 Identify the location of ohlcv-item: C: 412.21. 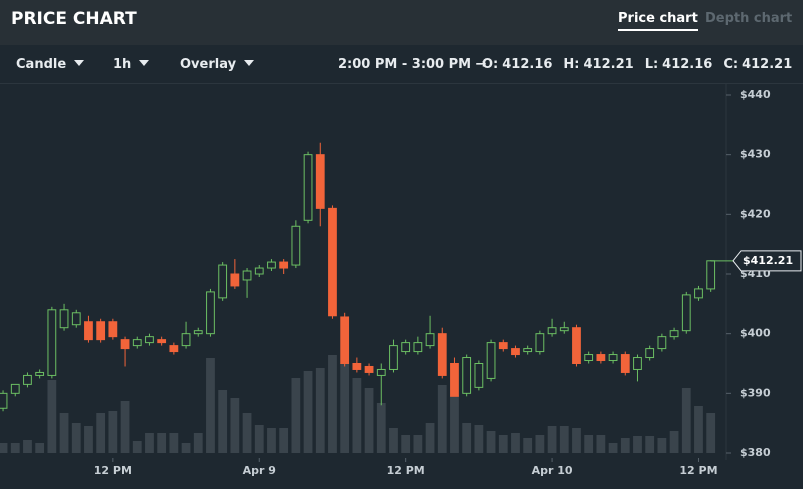
(757, 64).